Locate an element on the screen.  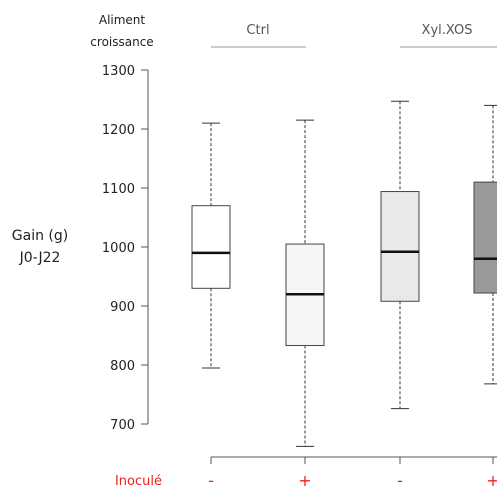
y-tick-label: 1000 is located at coordinates (118, 248).